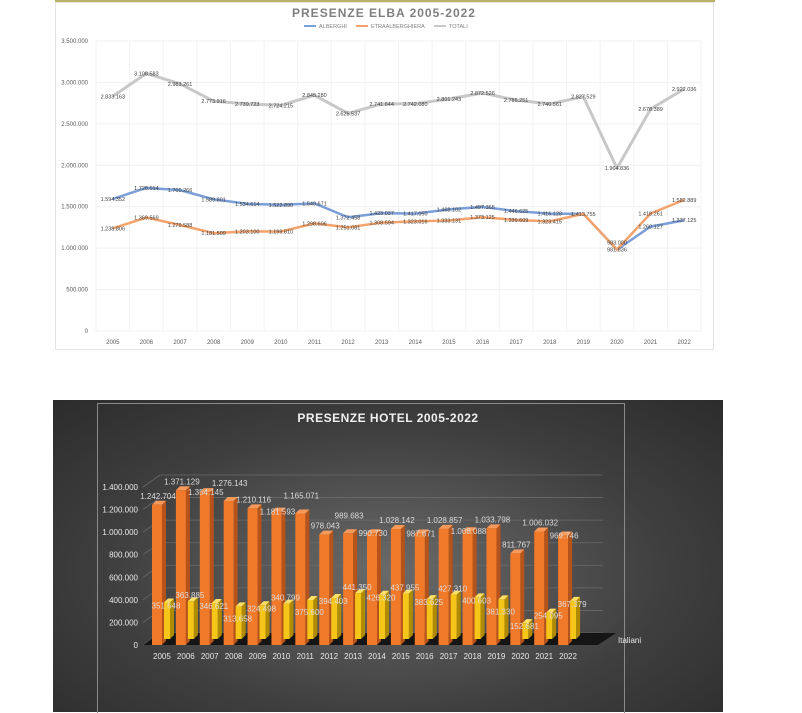  Describe the element at coordinates (309, 612) in the screenshot. I see `data-label: 375.600` at that location.